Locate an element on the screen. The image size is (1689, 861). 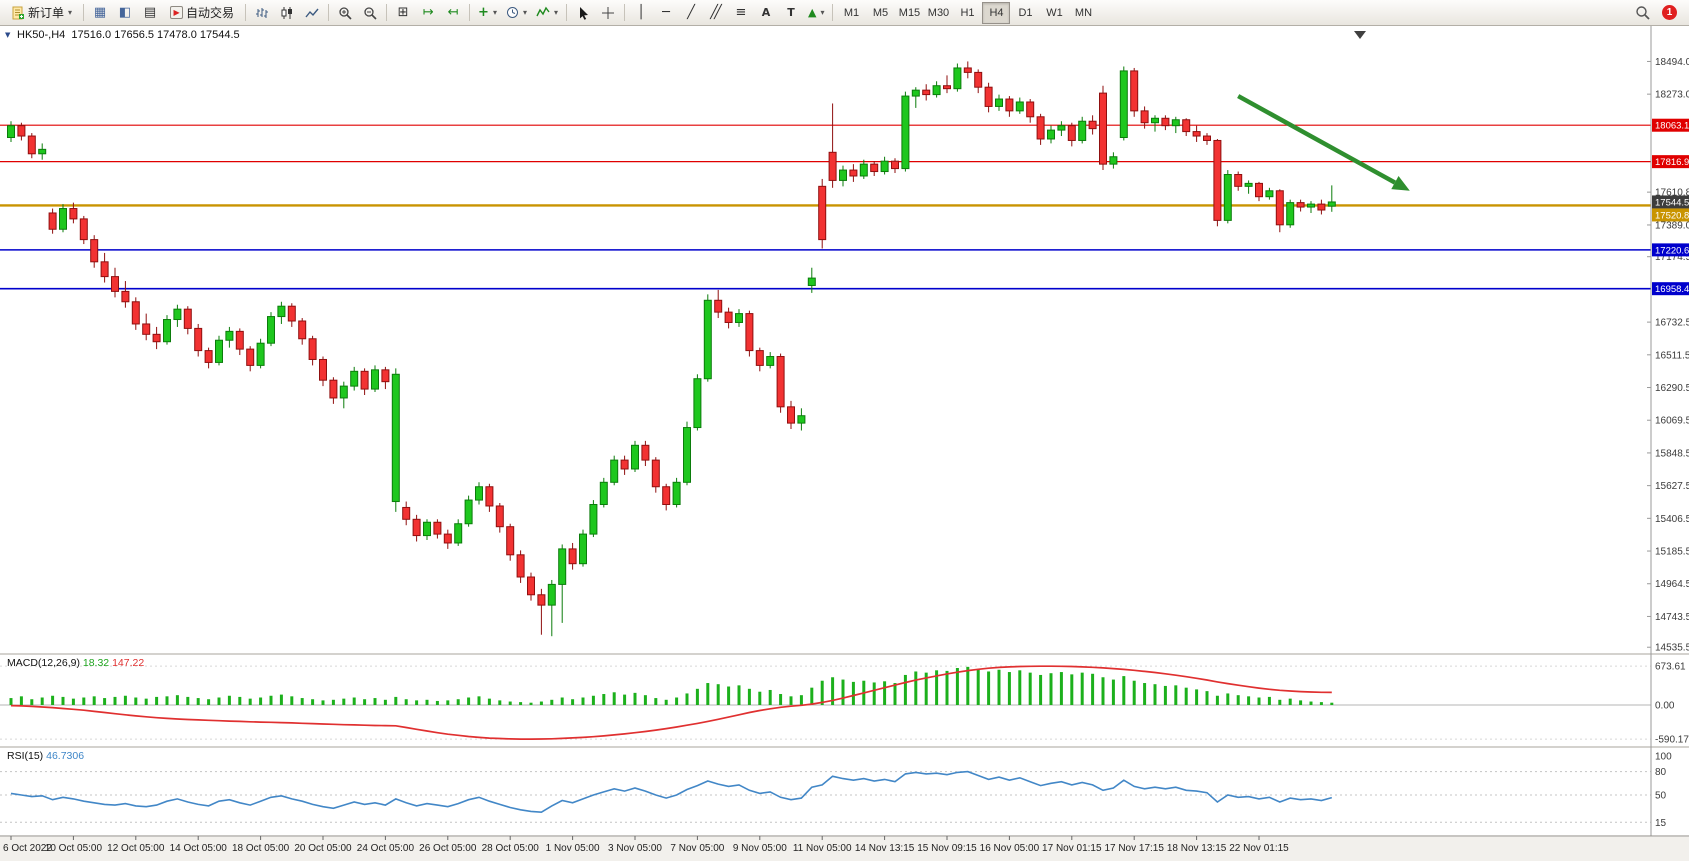
rsi-indicator-label: RSI(15) 46.7306 is located at coordinates (46, 756).